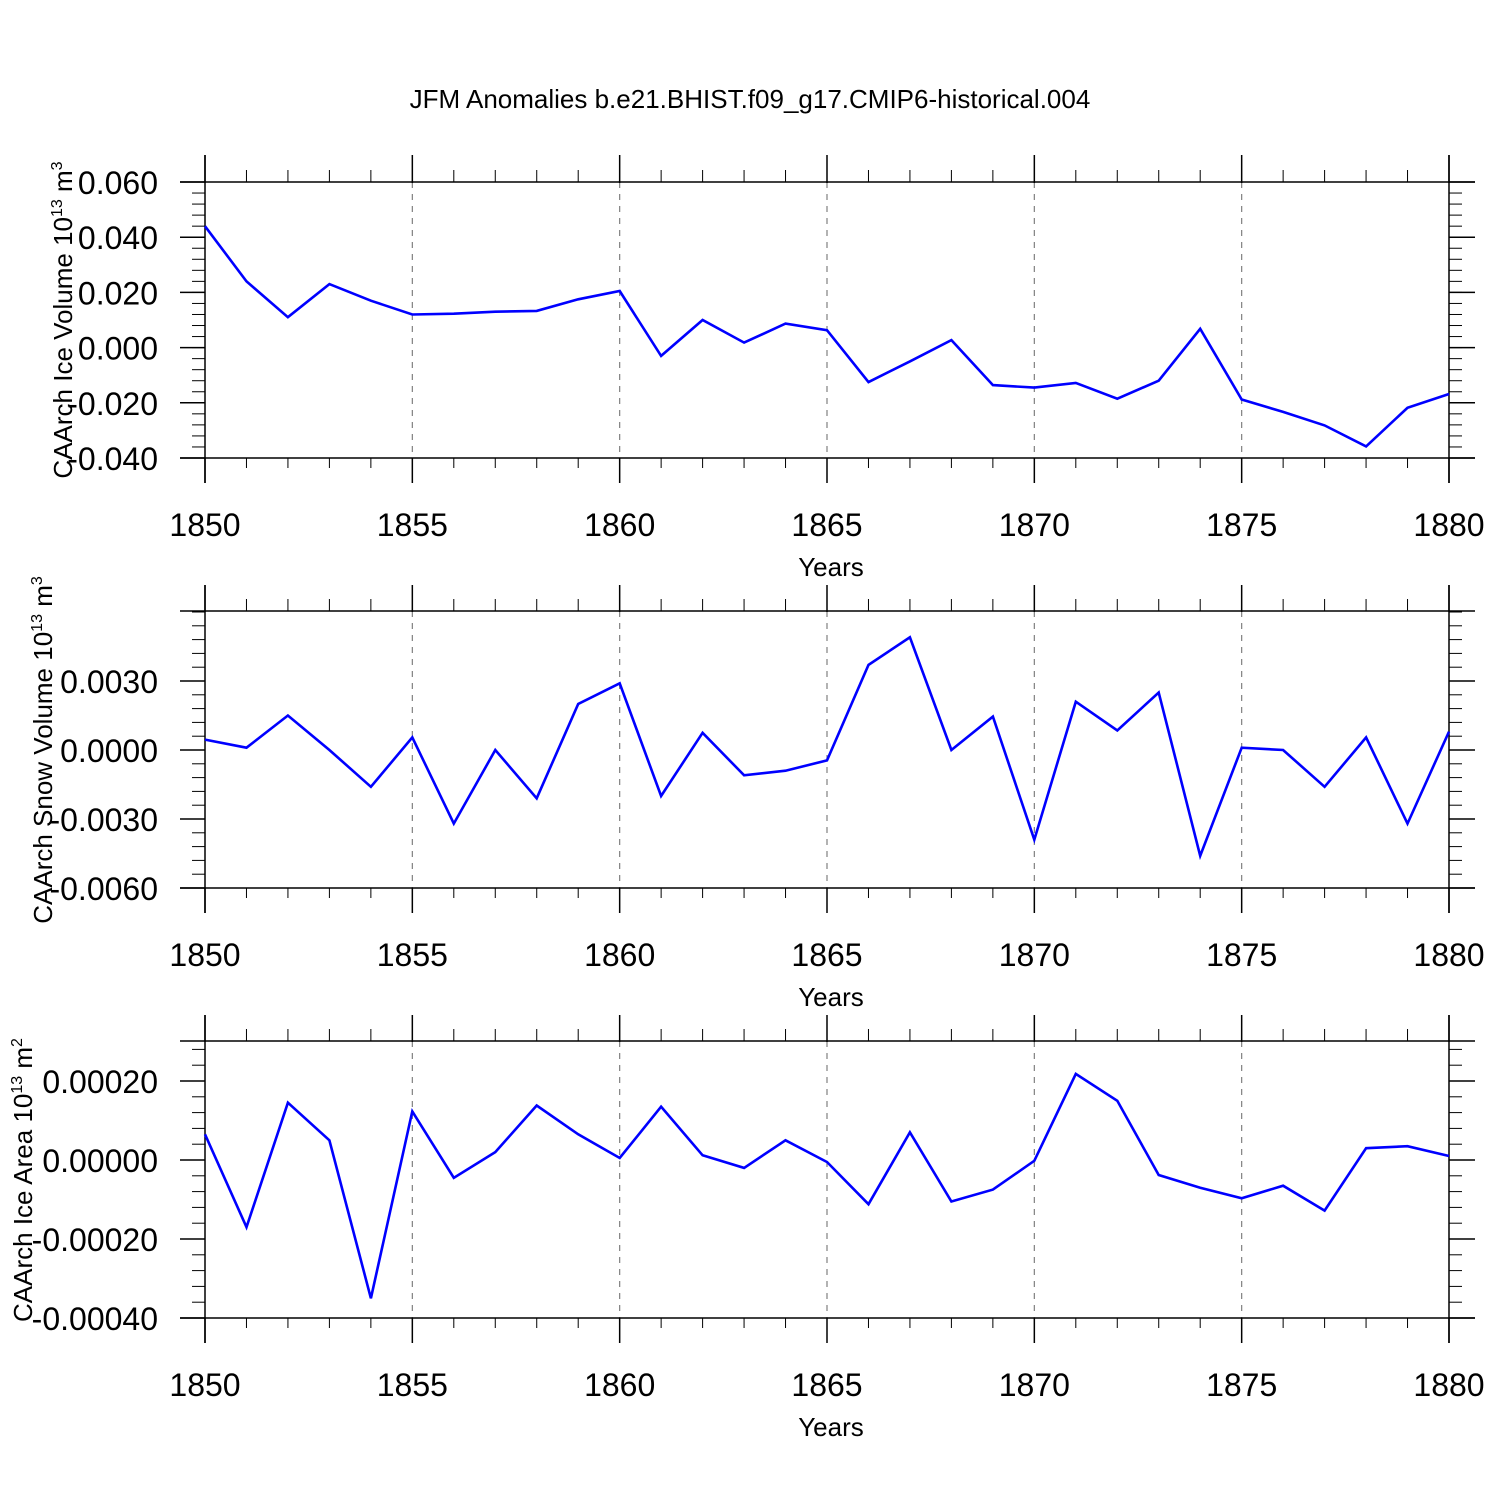 The height and width of the screenshot is (1505, 1500). I want to click on y-tick-label: 0.000, so click(118, 349).